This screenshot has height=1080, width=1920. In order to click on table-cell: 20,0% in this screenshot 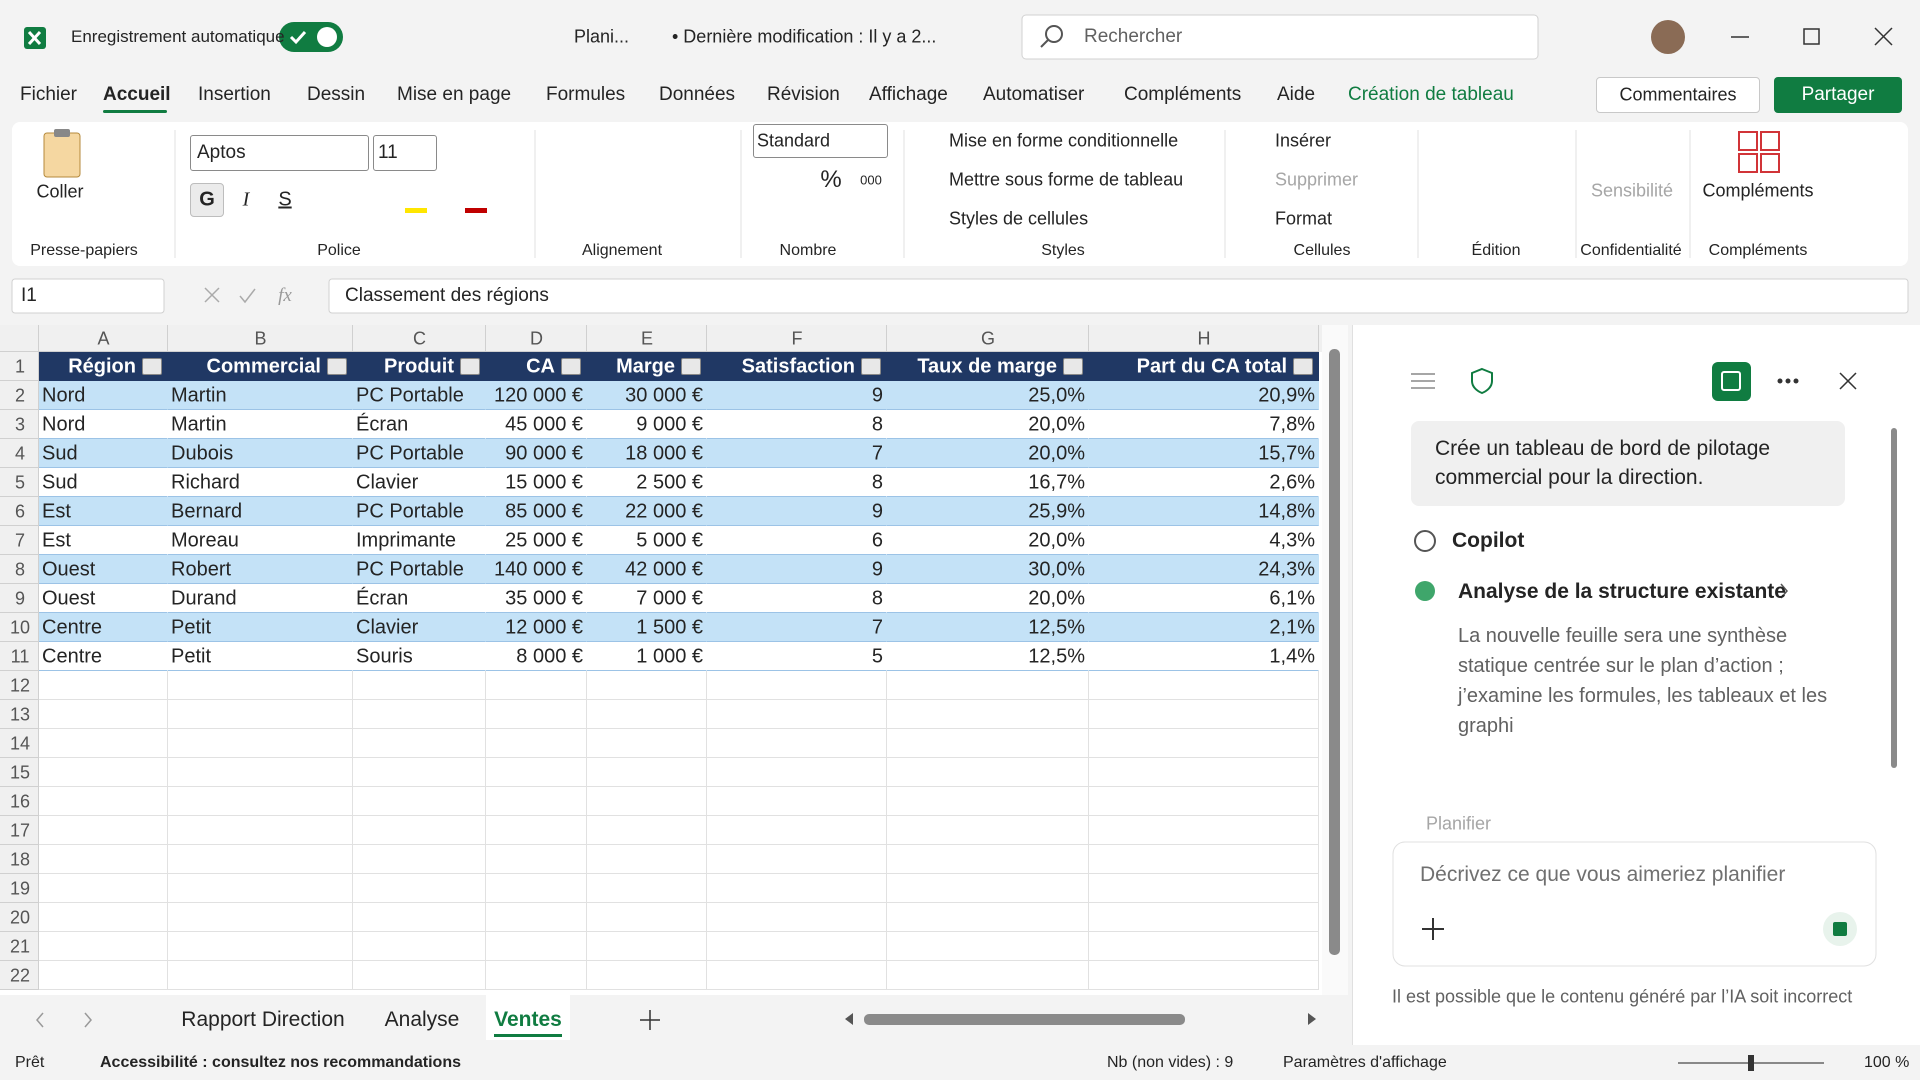, I will do `click(1056, 540)`.